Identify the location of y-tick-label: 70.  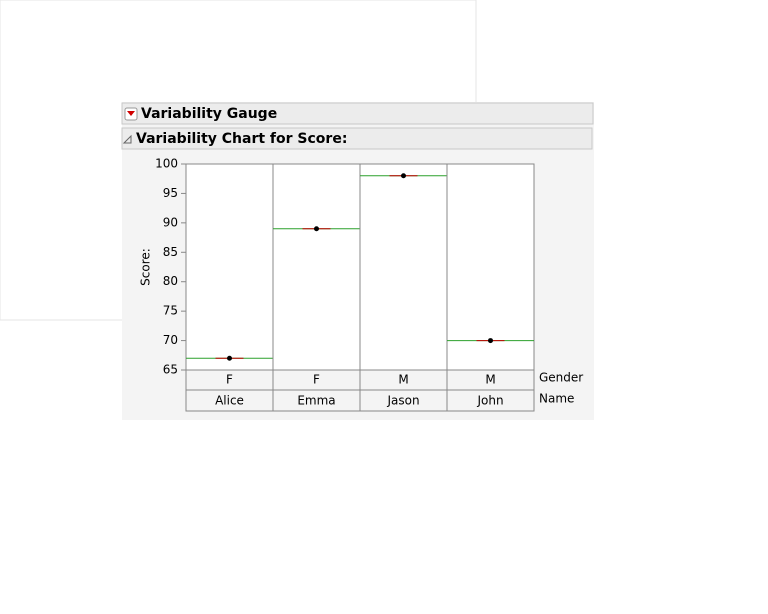
(170, 340).